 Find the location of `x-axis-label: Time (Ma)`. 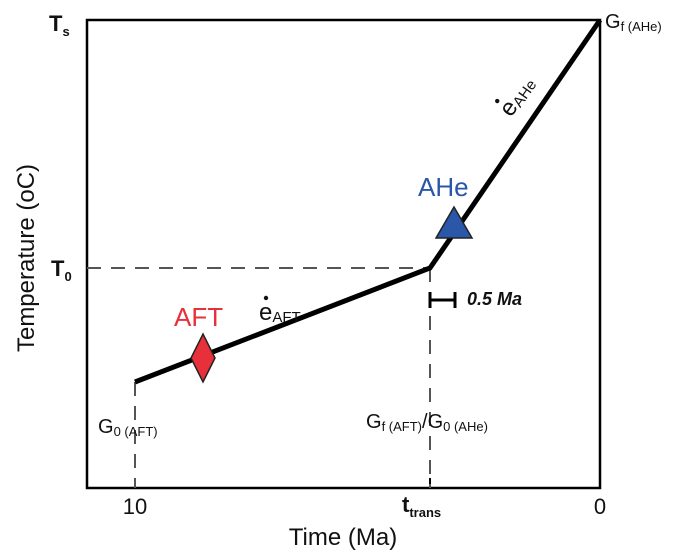

x-axis-label: Time (Ma) is located at coordinates (343, 537).